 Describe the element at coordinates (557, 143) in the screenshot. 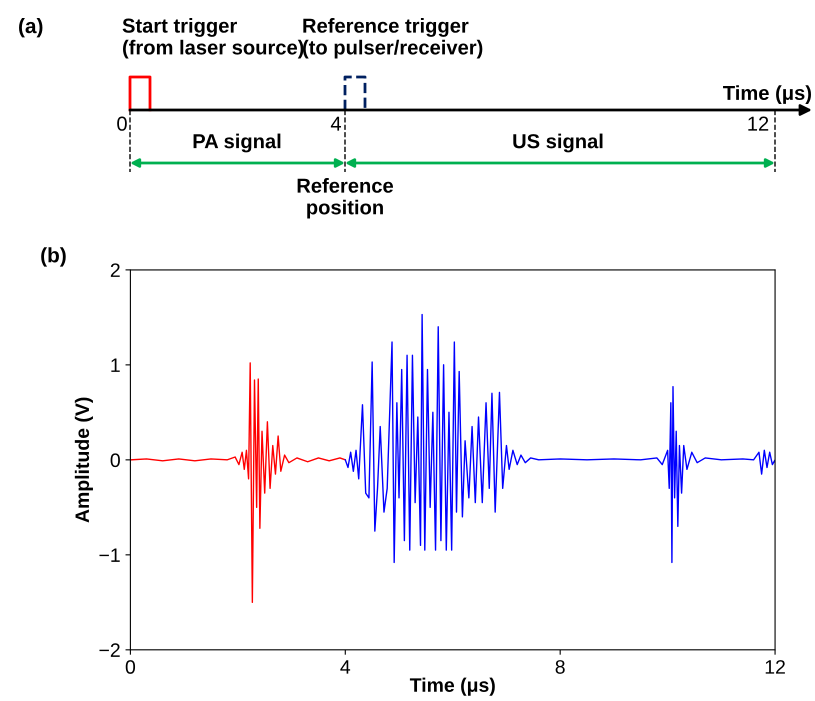

I see `text: US signal` at that location.